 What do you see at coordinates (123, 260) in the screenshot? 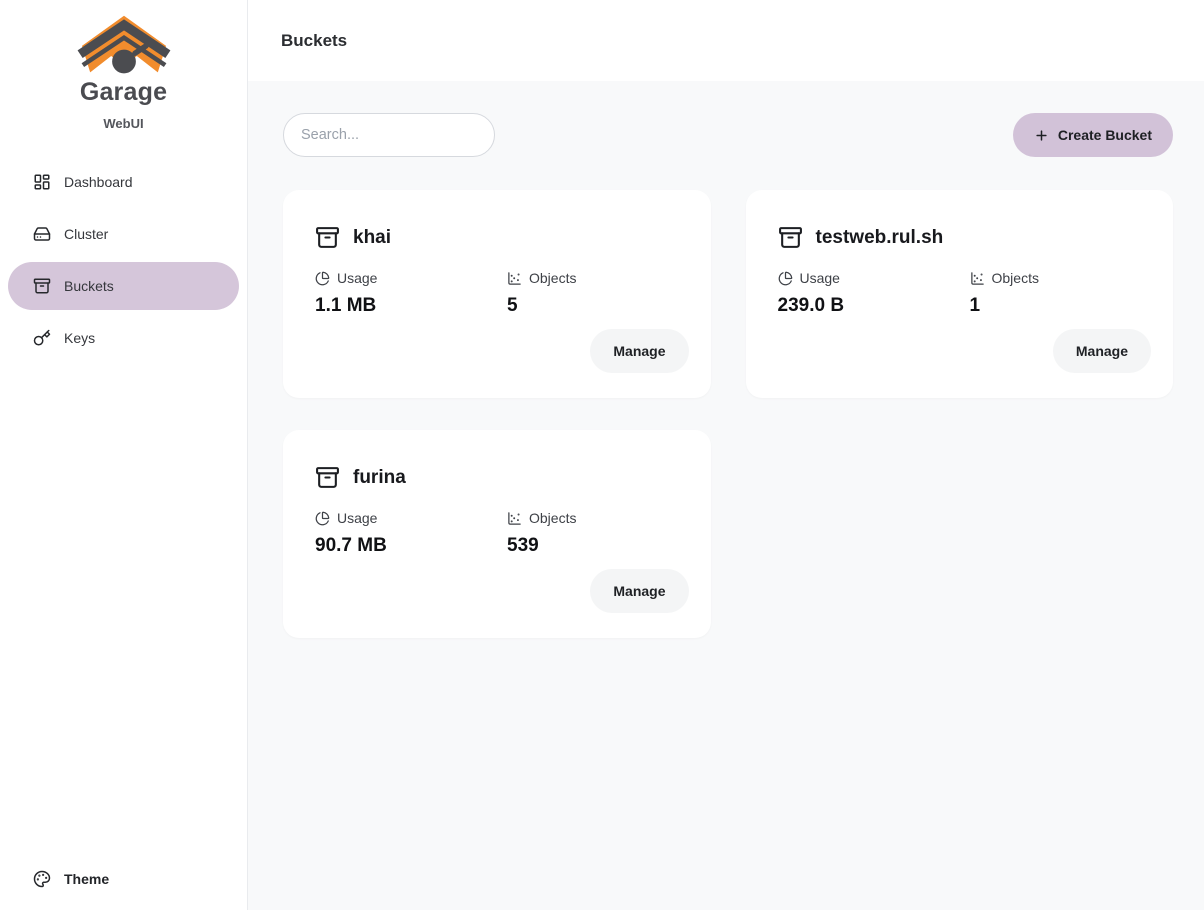
I see `sidebar-nav: Dashboard Cluster Buckets Keys` at bounding box center [123, 260].